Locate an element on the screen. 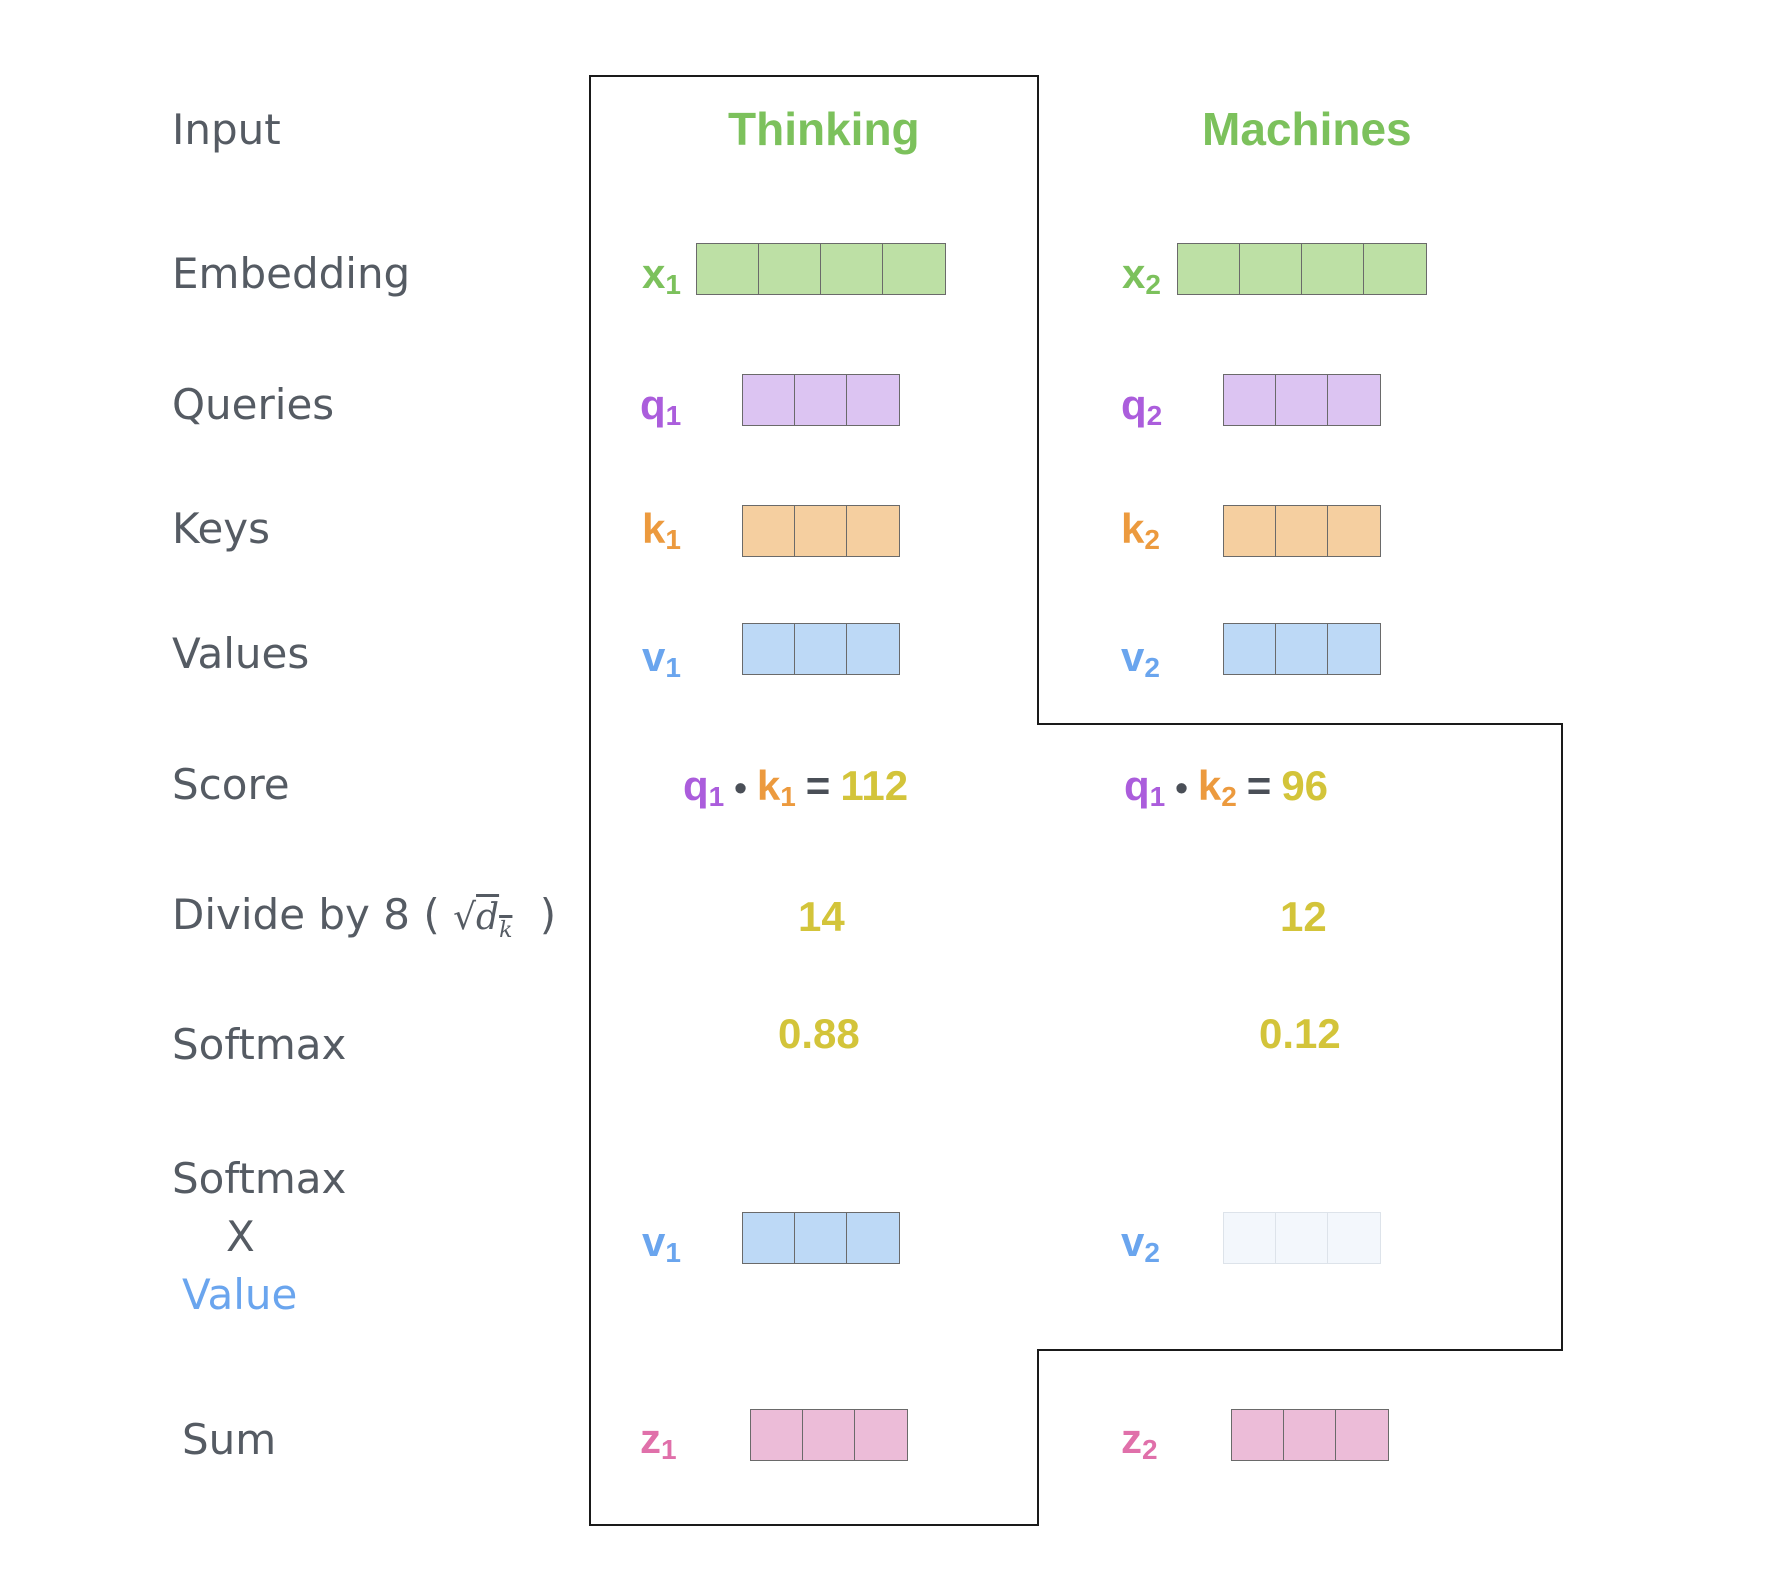 Image resolution: width=1788 pixels, height=1570 pixels. row-label-input: Input is located at coordinates (226, 129).